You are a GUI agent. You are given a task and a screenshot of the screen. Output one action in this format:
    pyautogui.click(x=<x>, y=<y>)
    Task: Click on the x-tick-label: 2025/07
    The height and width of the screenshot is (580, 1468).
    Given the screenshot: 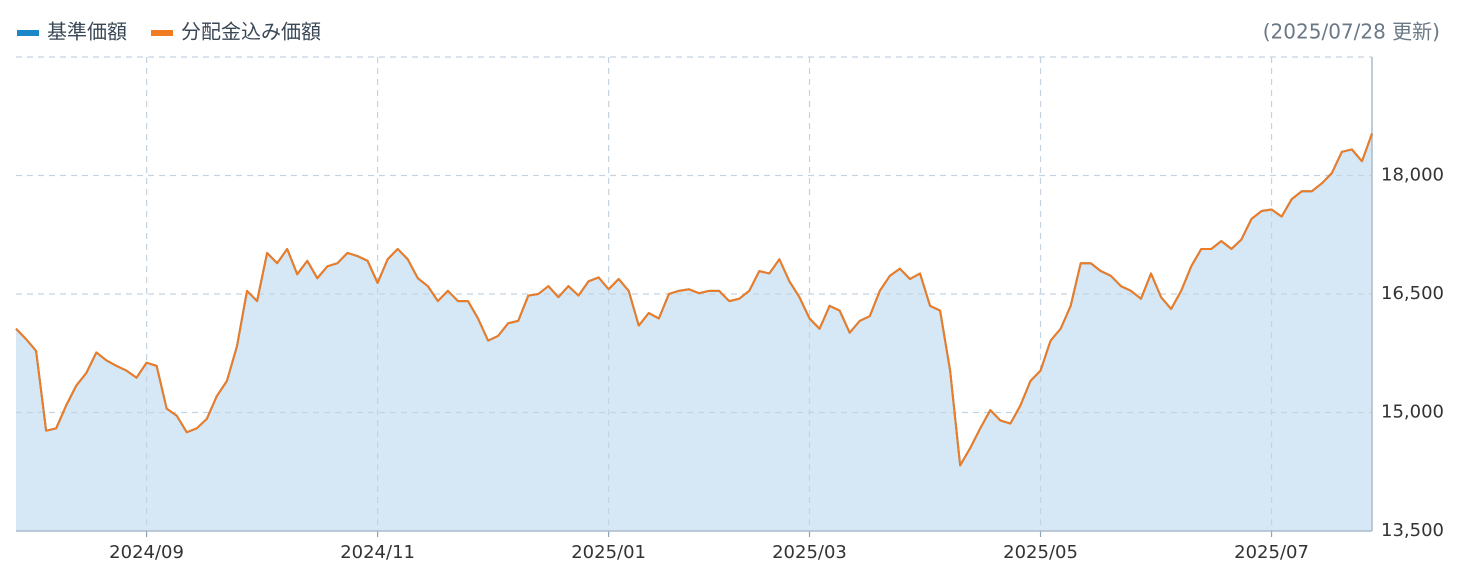 What is the action you would take?
    pyautogui.click(x=1271, y=552)
    